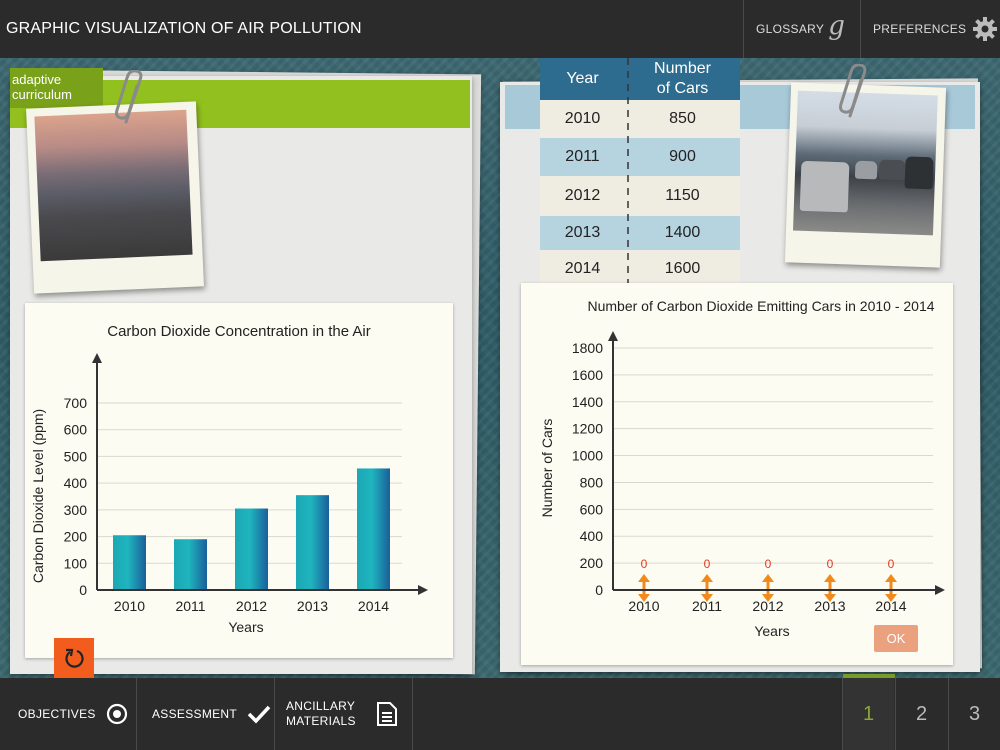 Image resolution: width=1000 pixels, height=750 pixels. I want to click on assessment-label: ASSESSMENT, so click(195, 714).